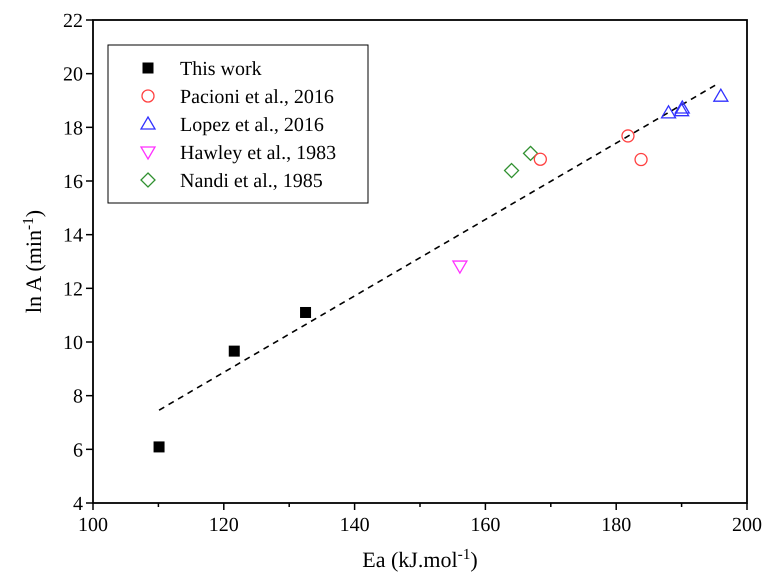  What do you see at coordinates (355, 525) in the screenshot?
I see `x-tick-label: 140` at bounding box center [355, 525].